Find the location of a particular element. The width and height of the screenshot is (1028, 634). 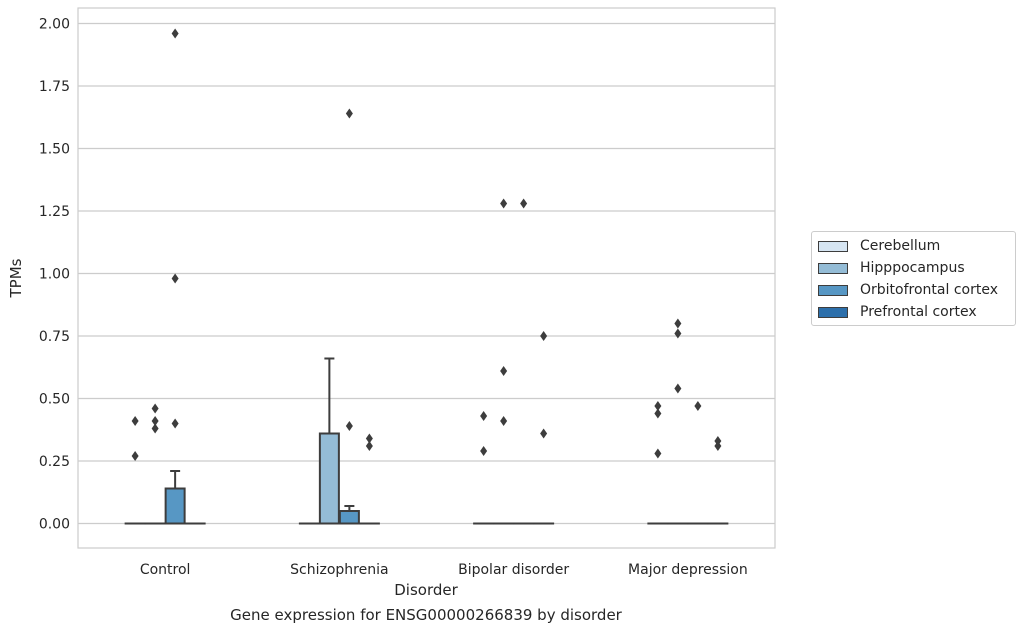

y-tick-label: 1.75 is located at coordinates (54, 87).